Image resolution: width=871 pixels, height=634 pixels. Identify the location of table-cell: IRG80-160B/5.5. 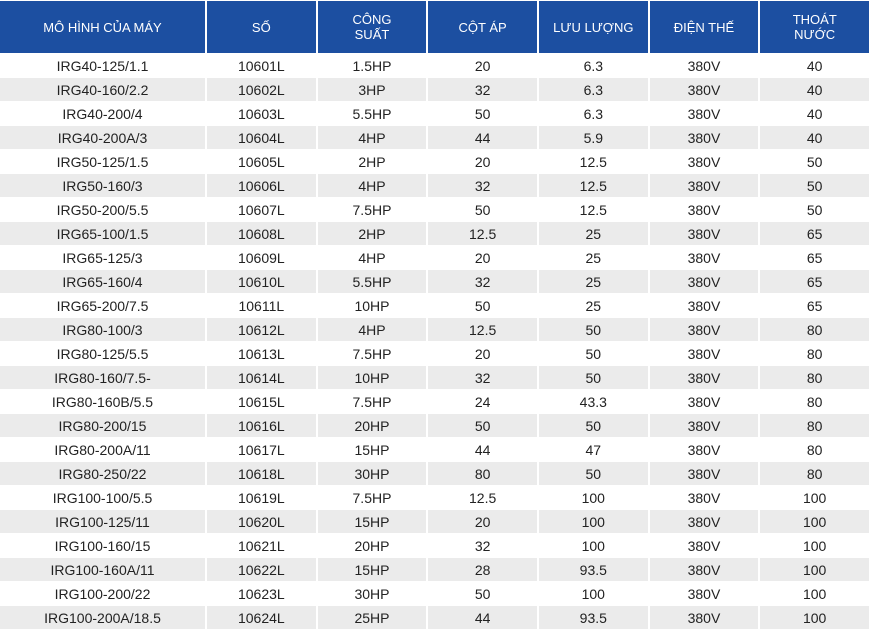
(102, 401).